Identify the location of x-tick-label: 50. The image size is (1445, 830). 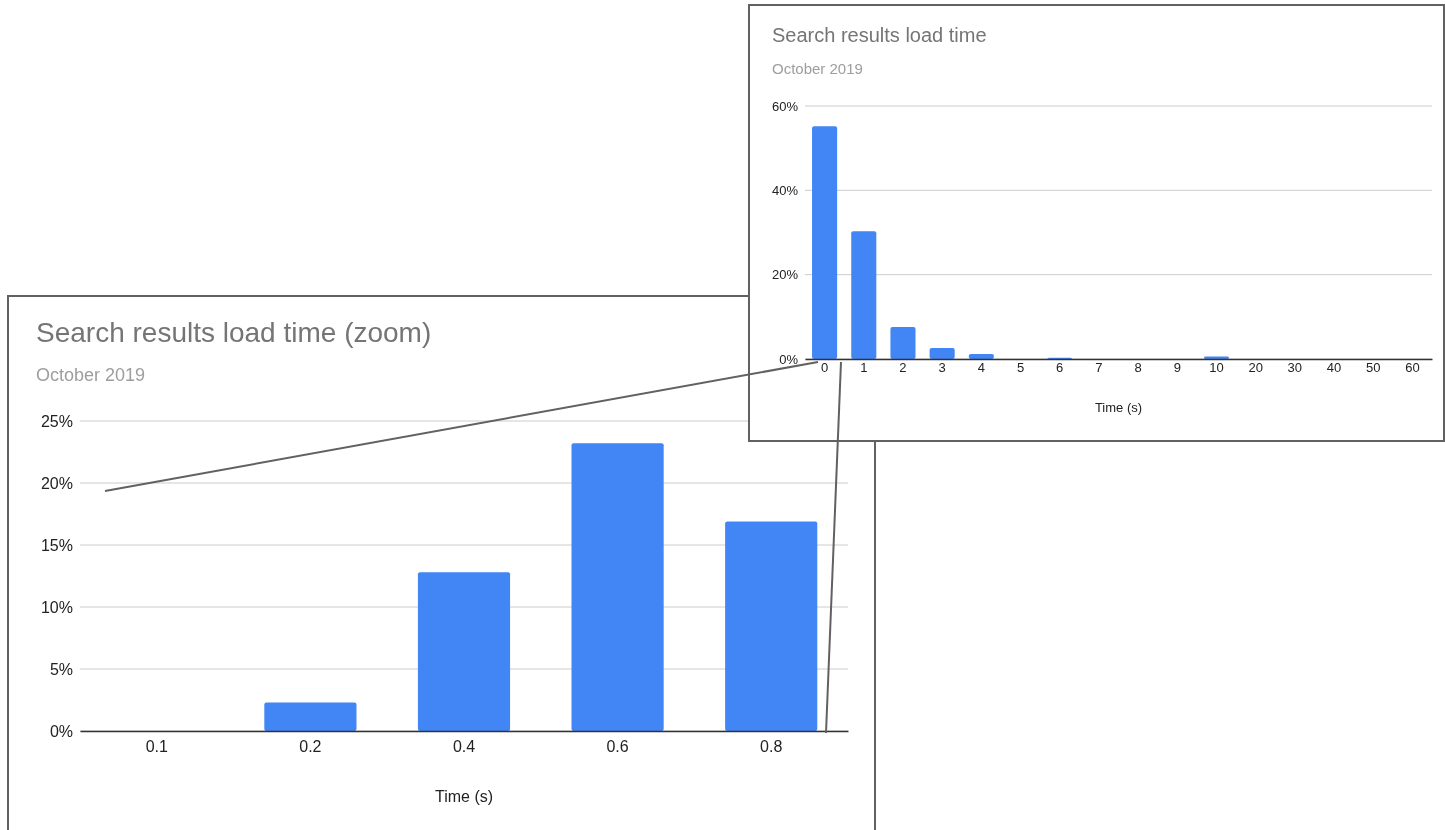
(1373, 367).